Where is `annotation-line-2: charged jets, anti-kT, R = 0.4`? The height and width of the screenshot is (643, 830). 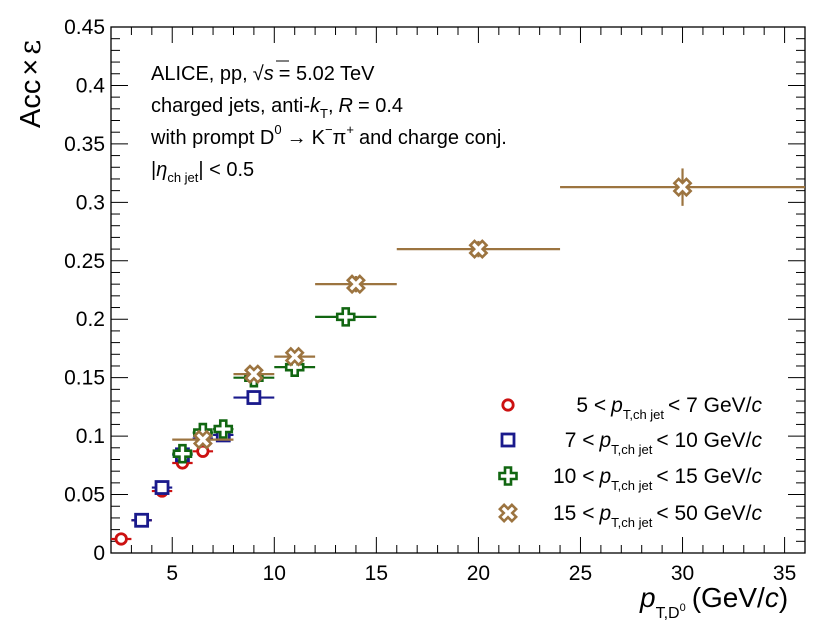 annotation-line-2: charged jets, anti-kT, R = 0.4 is located at coordinates (277, 108).